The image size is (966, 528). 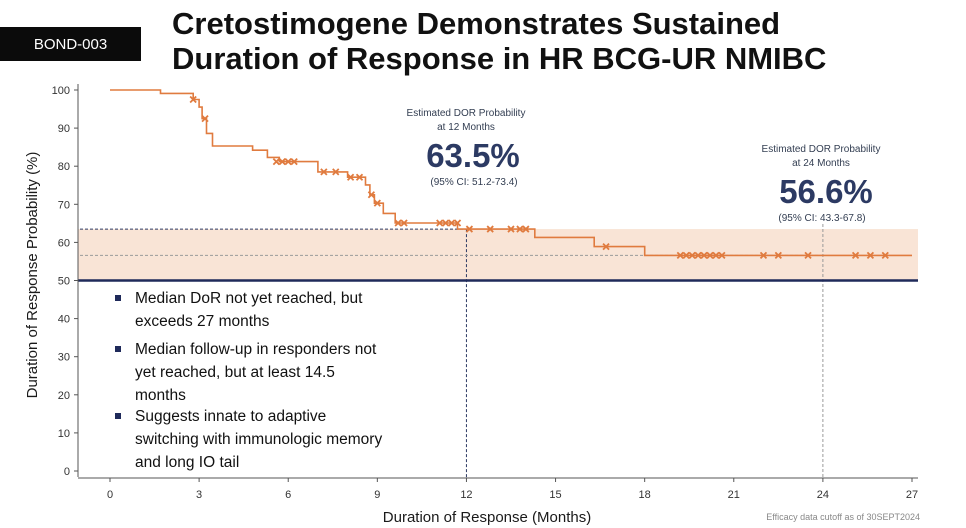 What do you see at coordinates (466, 113) in the screenshot?
I see `annotation-12-label-1: Estimated DOR Probability` at bounding box center [466, 113].